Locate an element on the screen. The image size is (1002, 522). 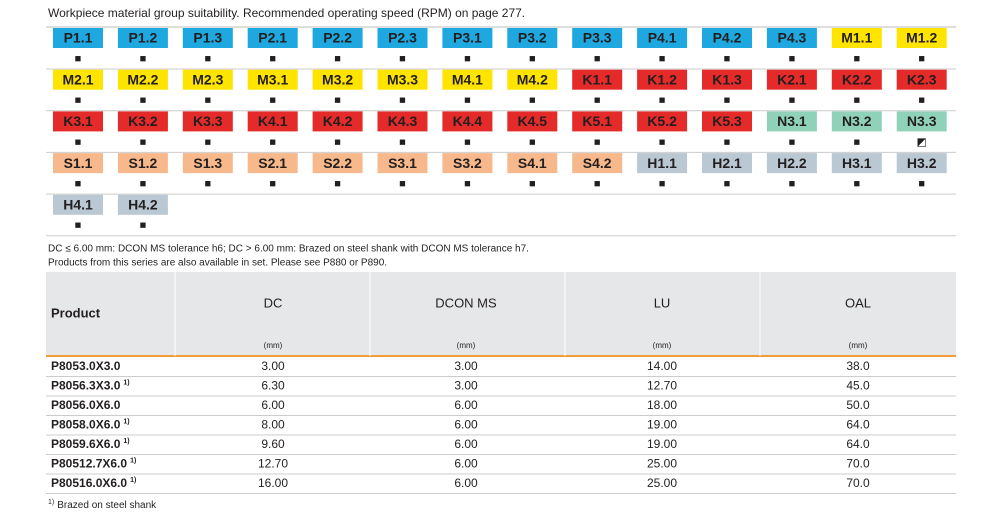
material-code: S3.1 is located at coordinates (402, 163).